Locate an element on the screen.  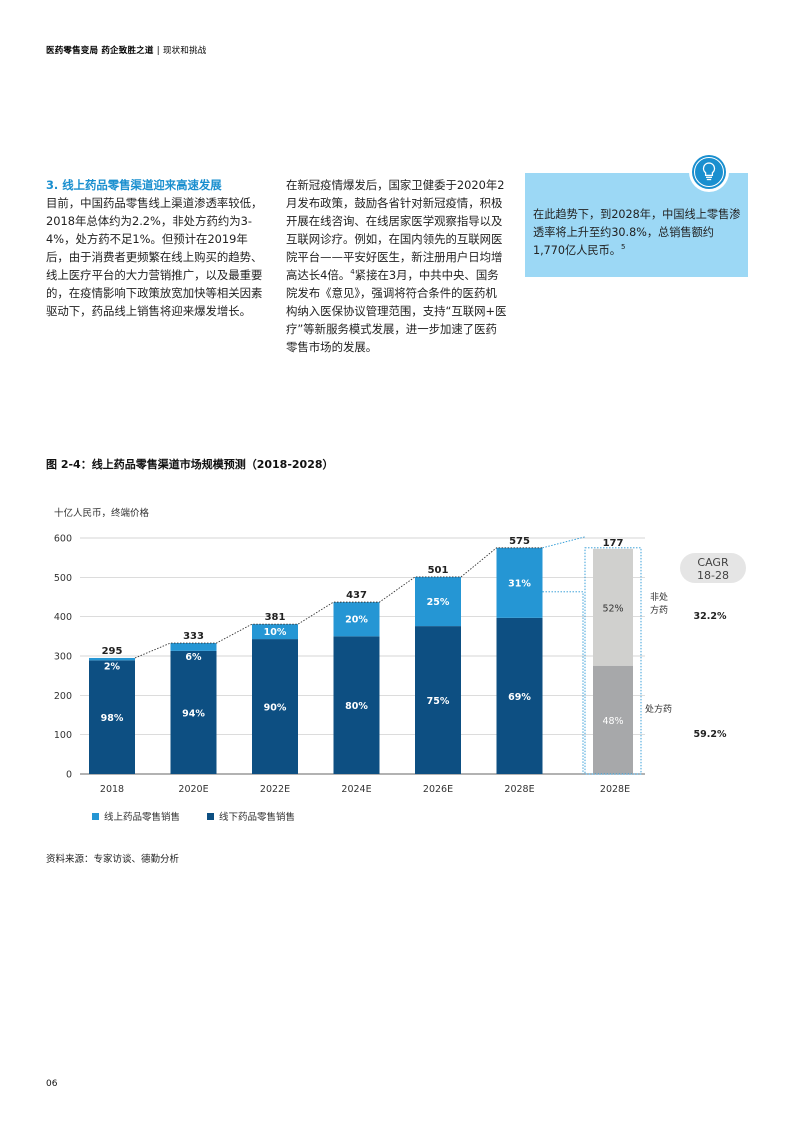
total-label: 295 is located at coordinates (112, 651).